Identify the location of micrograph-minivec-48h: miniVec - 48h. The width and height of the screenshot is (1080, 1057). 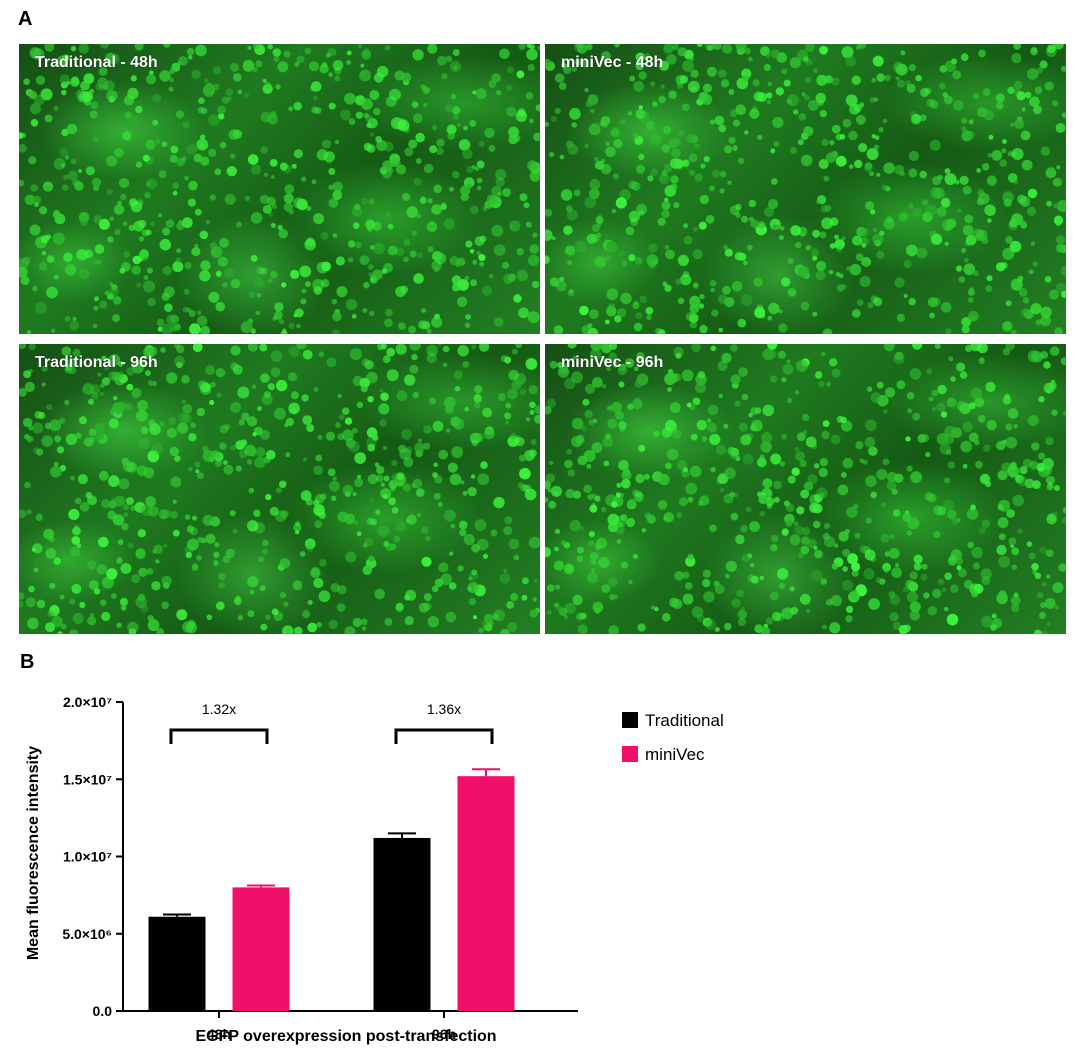
(805, 189).